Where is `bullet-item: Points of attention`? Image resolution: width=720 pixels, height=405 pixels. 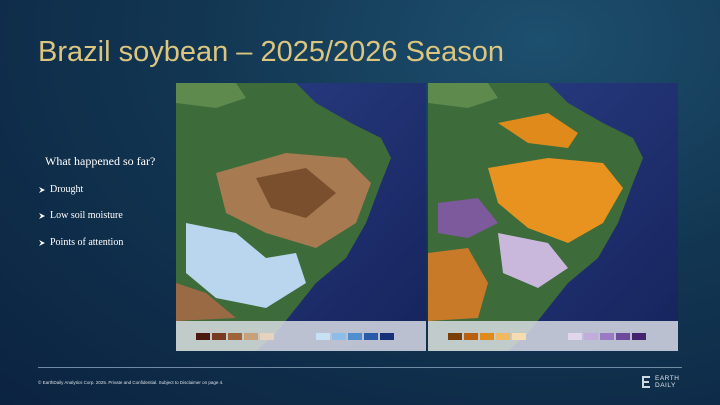 bullet-item: Points of attention is located at coordinates (80, 242).